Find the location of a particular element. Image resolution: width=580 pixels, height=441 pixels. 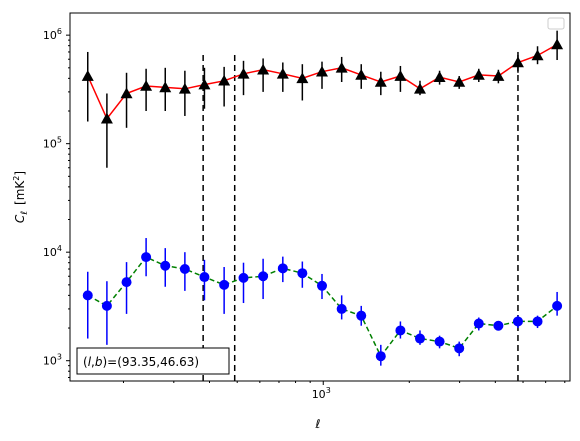

y-tick-label-0: 10³ is located at coordinates (52, 360).